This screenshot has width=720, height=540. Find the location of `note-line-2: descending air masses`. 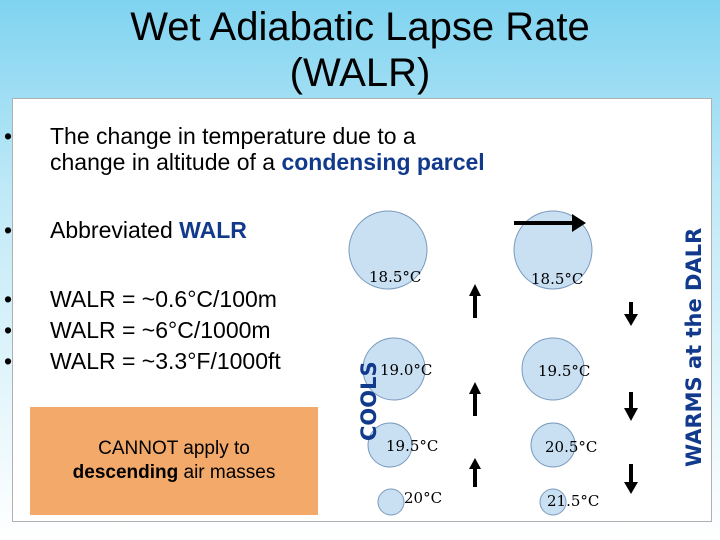

note-line-2: descending air masses is located at coordinates (174, 473).